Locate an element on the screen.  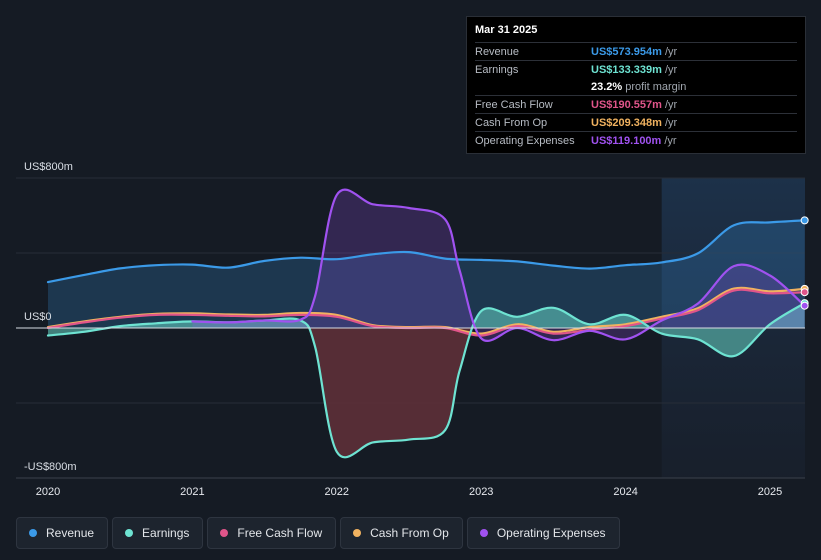
x-tick-label: 2023 is located at coordinates (481, 492).